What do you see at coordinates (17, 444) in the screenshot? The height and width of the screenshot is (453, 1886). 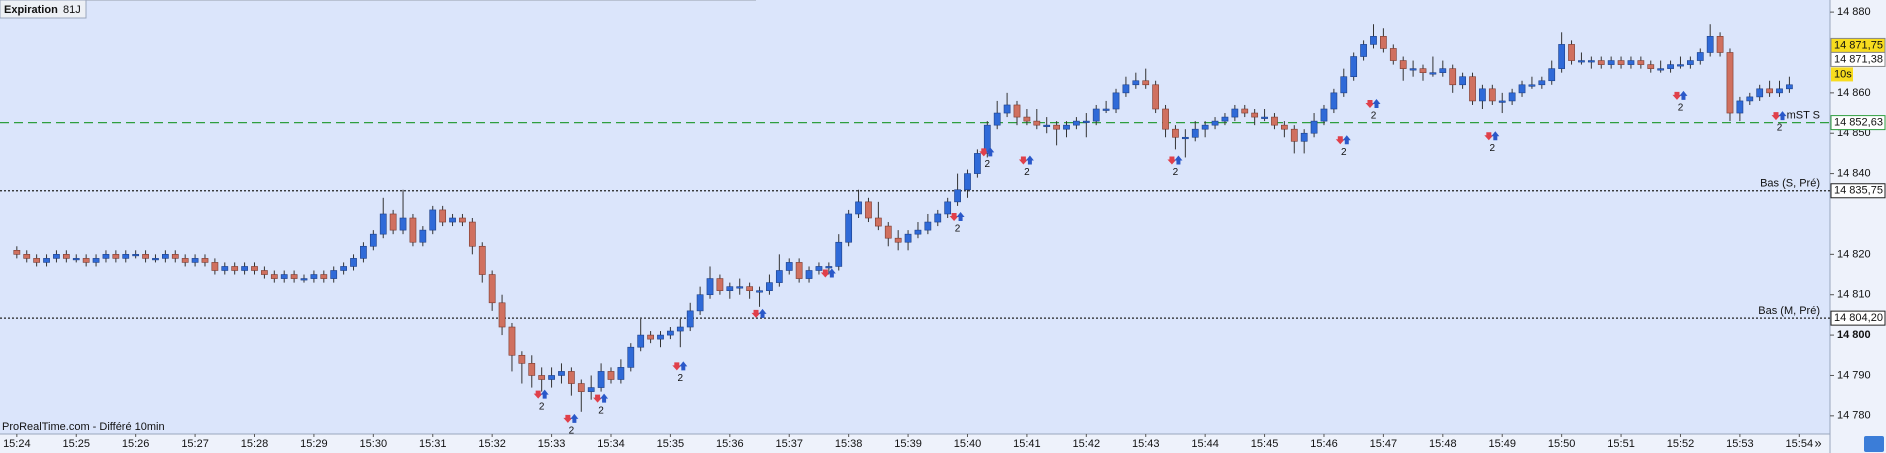 I see `x-tick-label: 15:24` at bounding box center [17, 444].